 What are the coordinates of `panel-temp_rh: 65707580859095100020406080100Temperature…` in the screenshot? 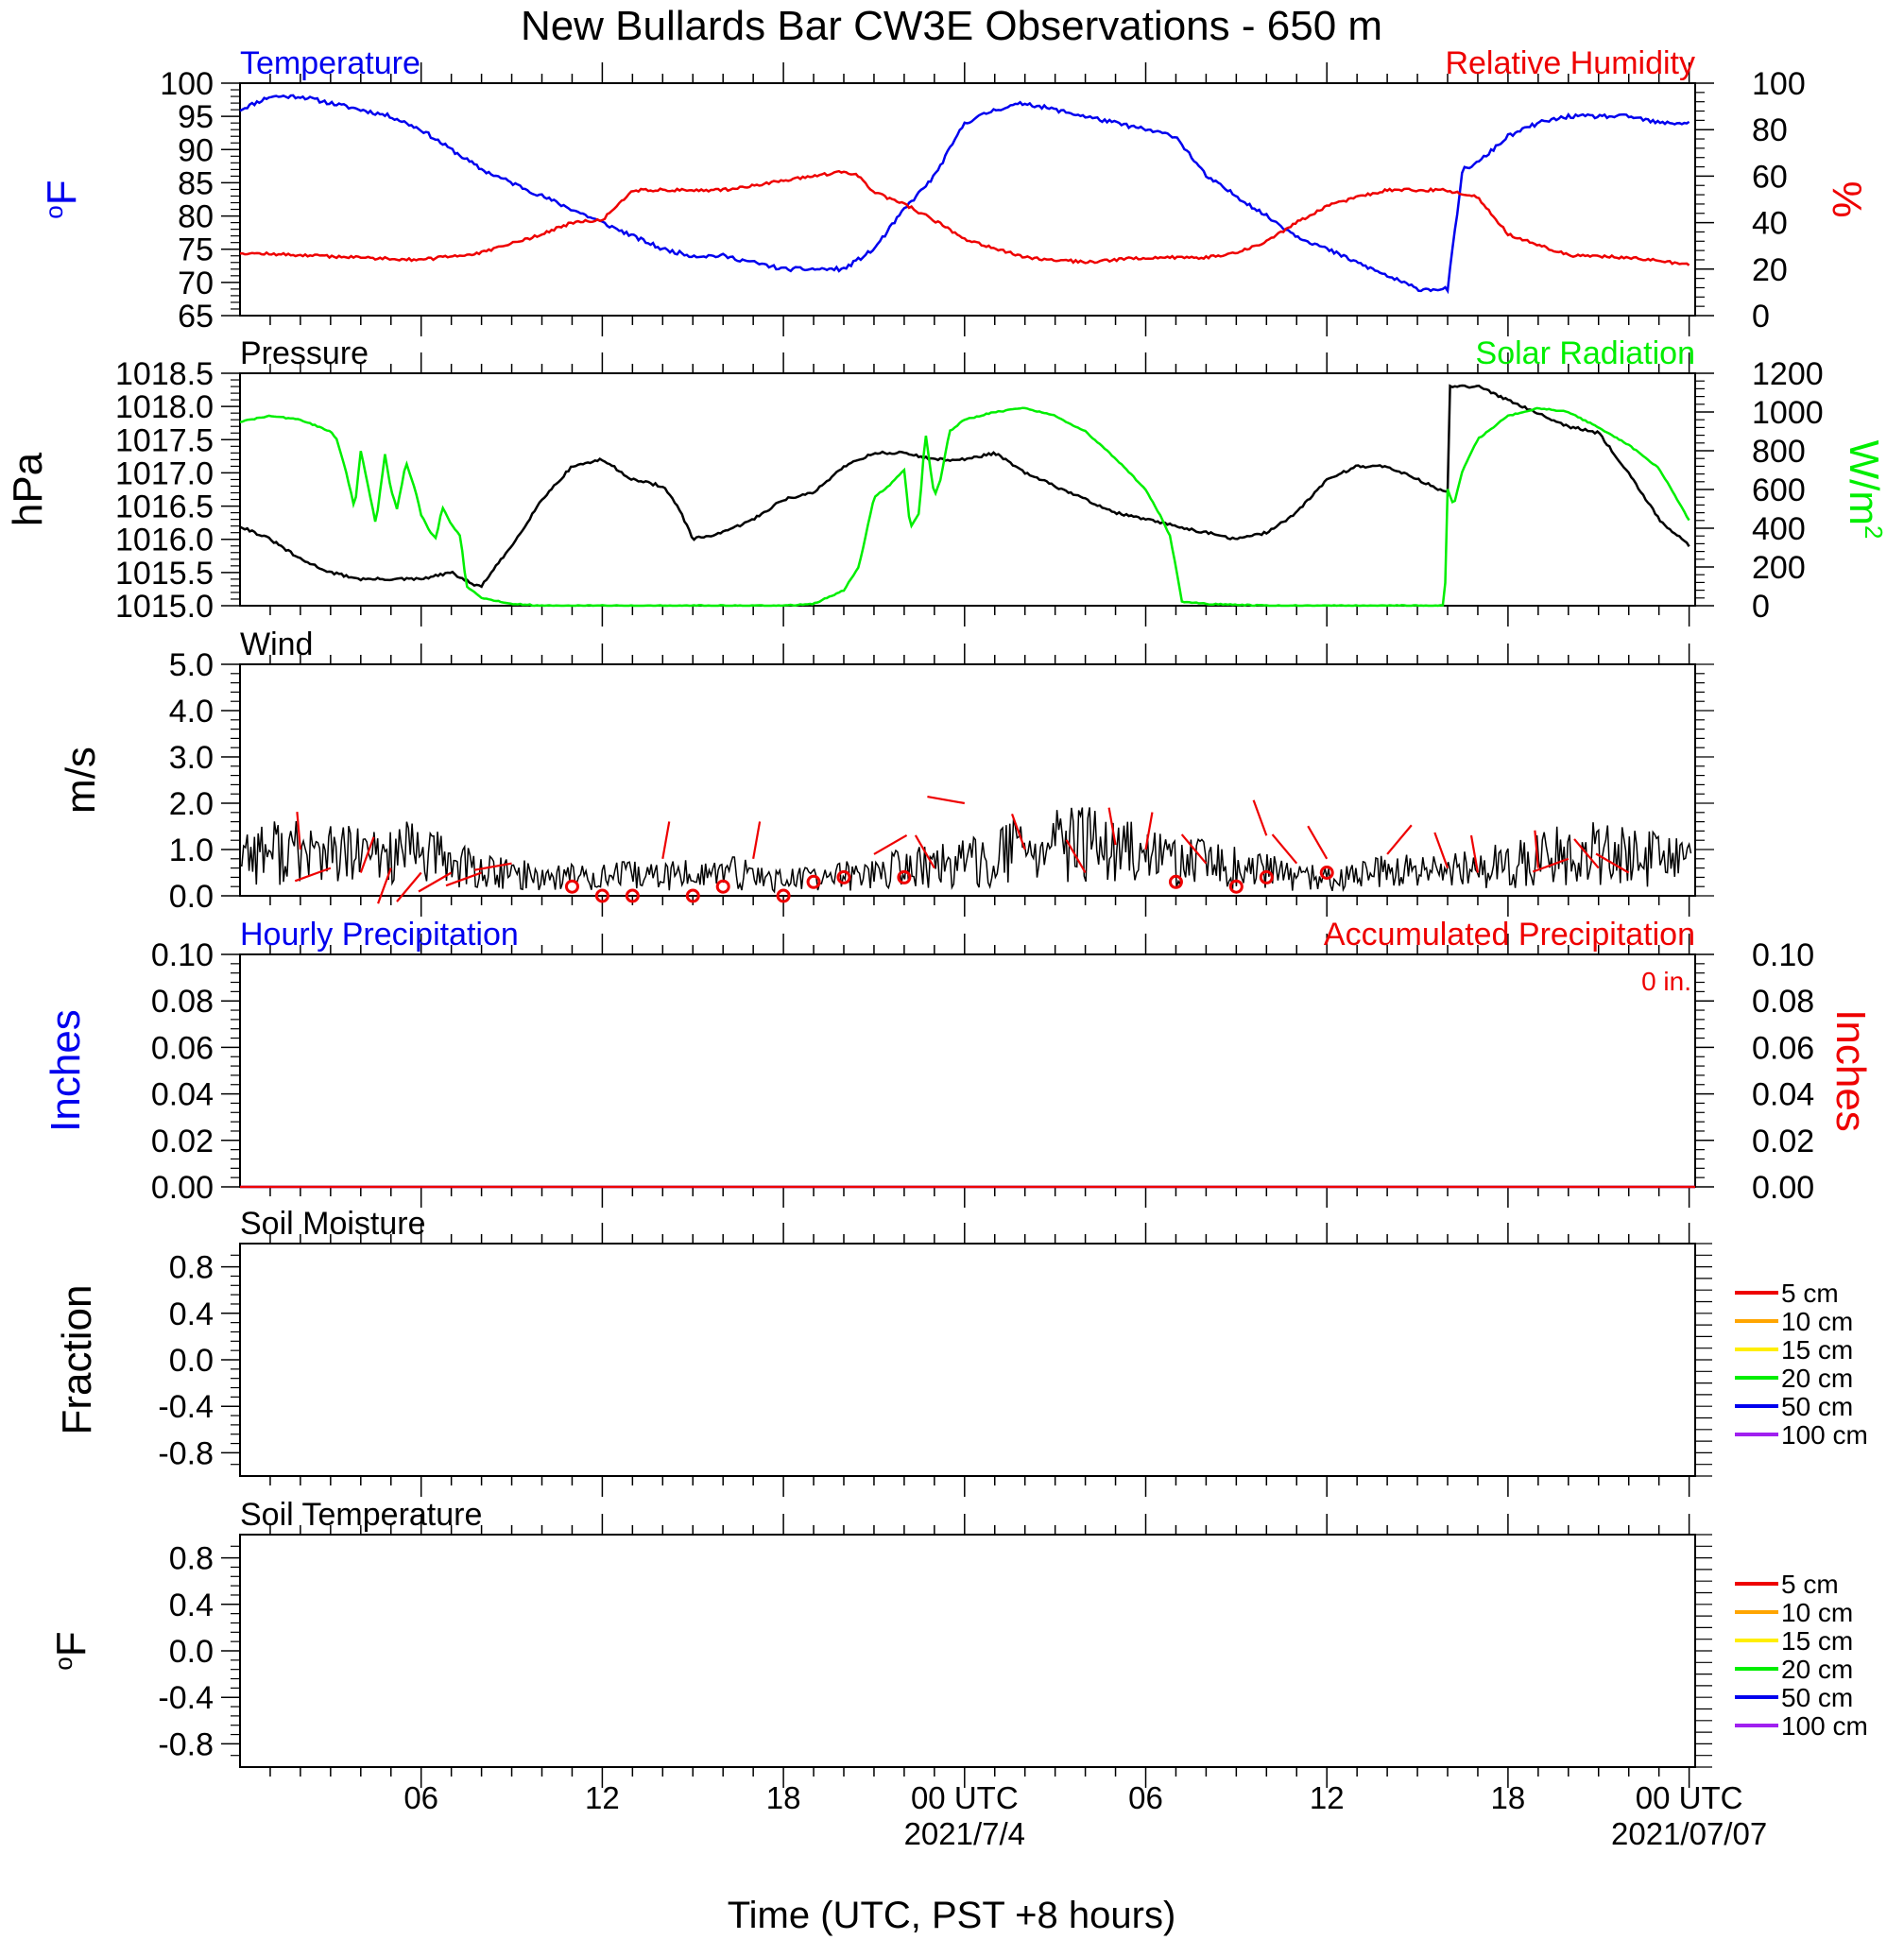 It's located at (954, 190).